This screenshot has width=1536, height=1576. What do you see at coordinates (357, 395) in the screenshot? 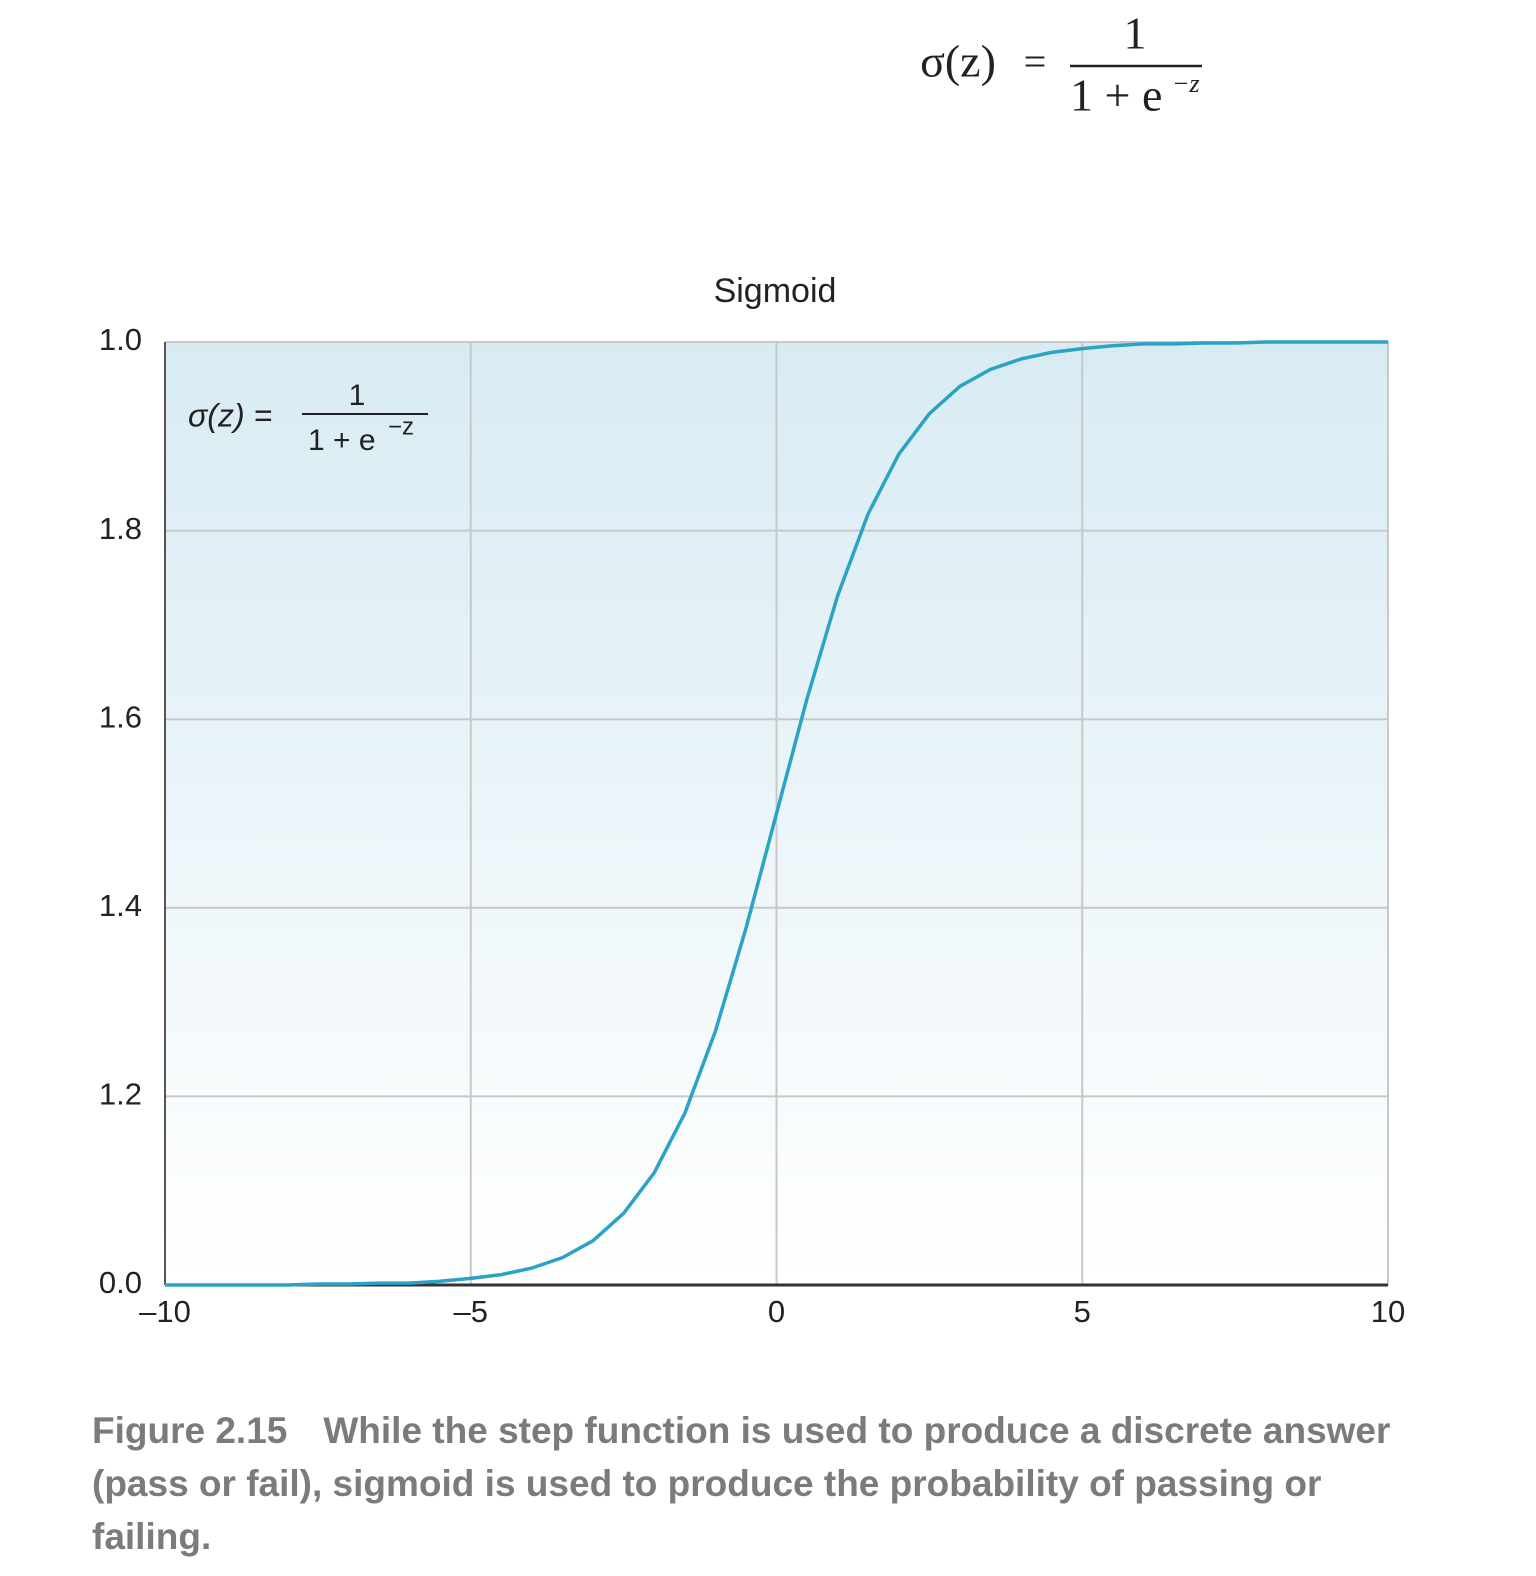
I see `annotation-numerator: 1` at bounding box center [357, 395].